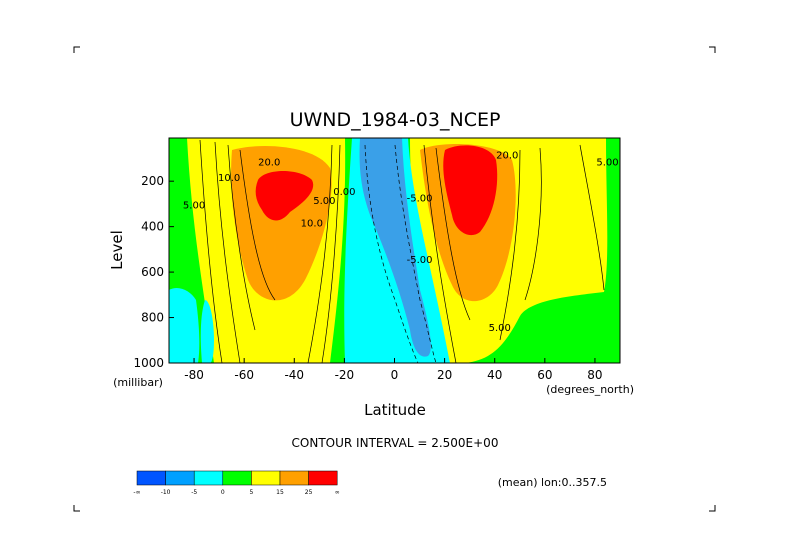 The width and height of the screenshot is (789, 558). I want to click on footer-text: (mean) lon:0..357.5, so click(552, 482).